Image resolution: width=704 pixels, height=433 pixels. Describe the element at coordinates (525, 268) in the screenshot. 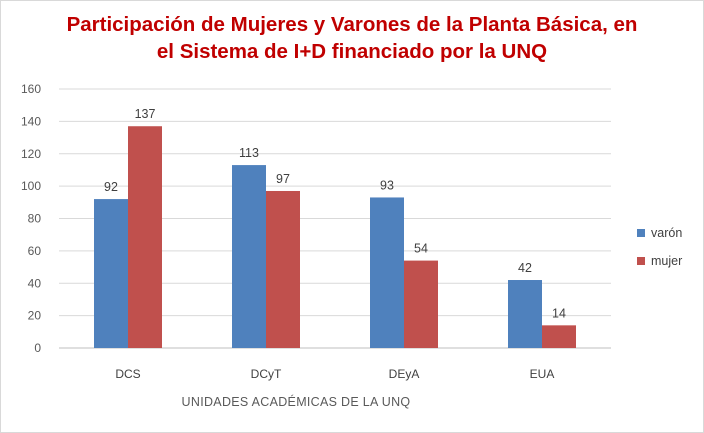

I see `data-label: 42` at that location.